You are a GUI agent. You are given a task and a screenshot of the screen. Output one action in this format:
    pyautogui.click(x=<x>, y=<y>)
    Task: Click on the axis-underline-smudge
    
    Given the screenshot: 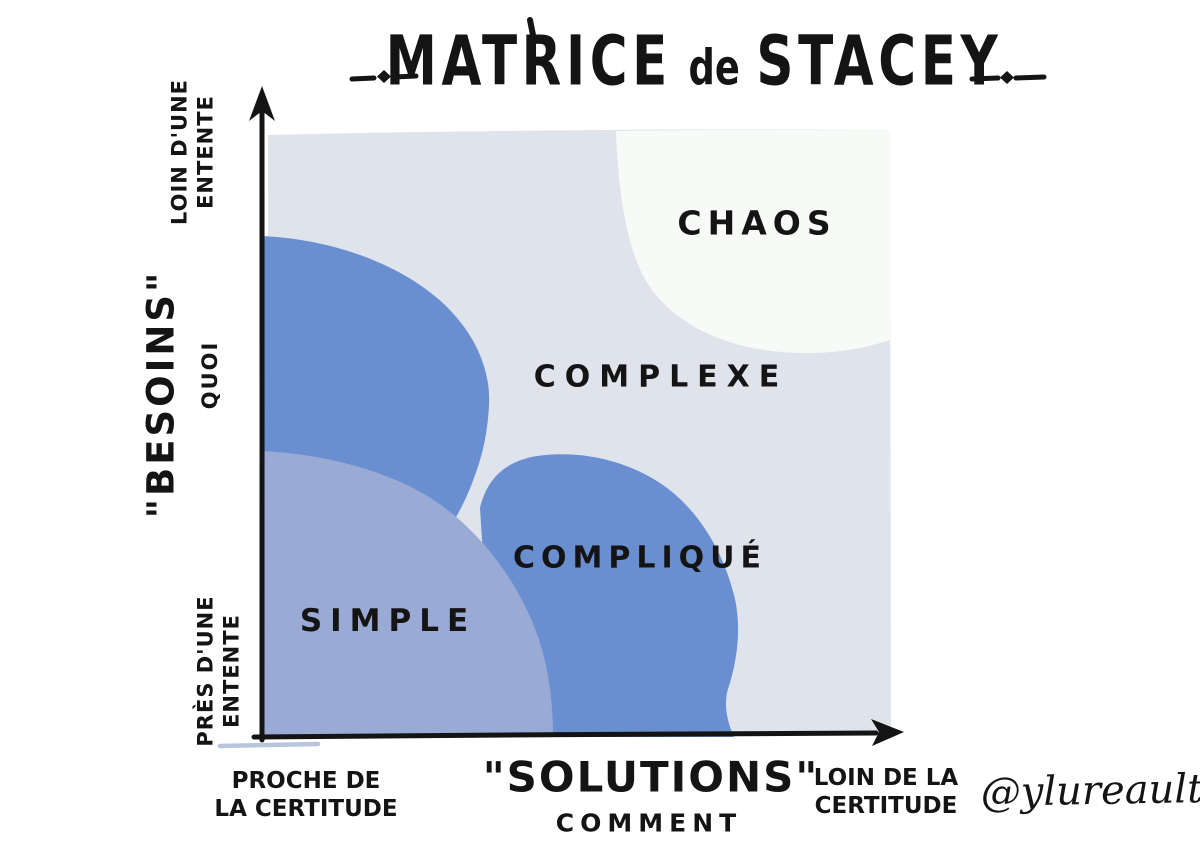 What is the action you would take?
    pyautogui.click(x=269, y=745)
    